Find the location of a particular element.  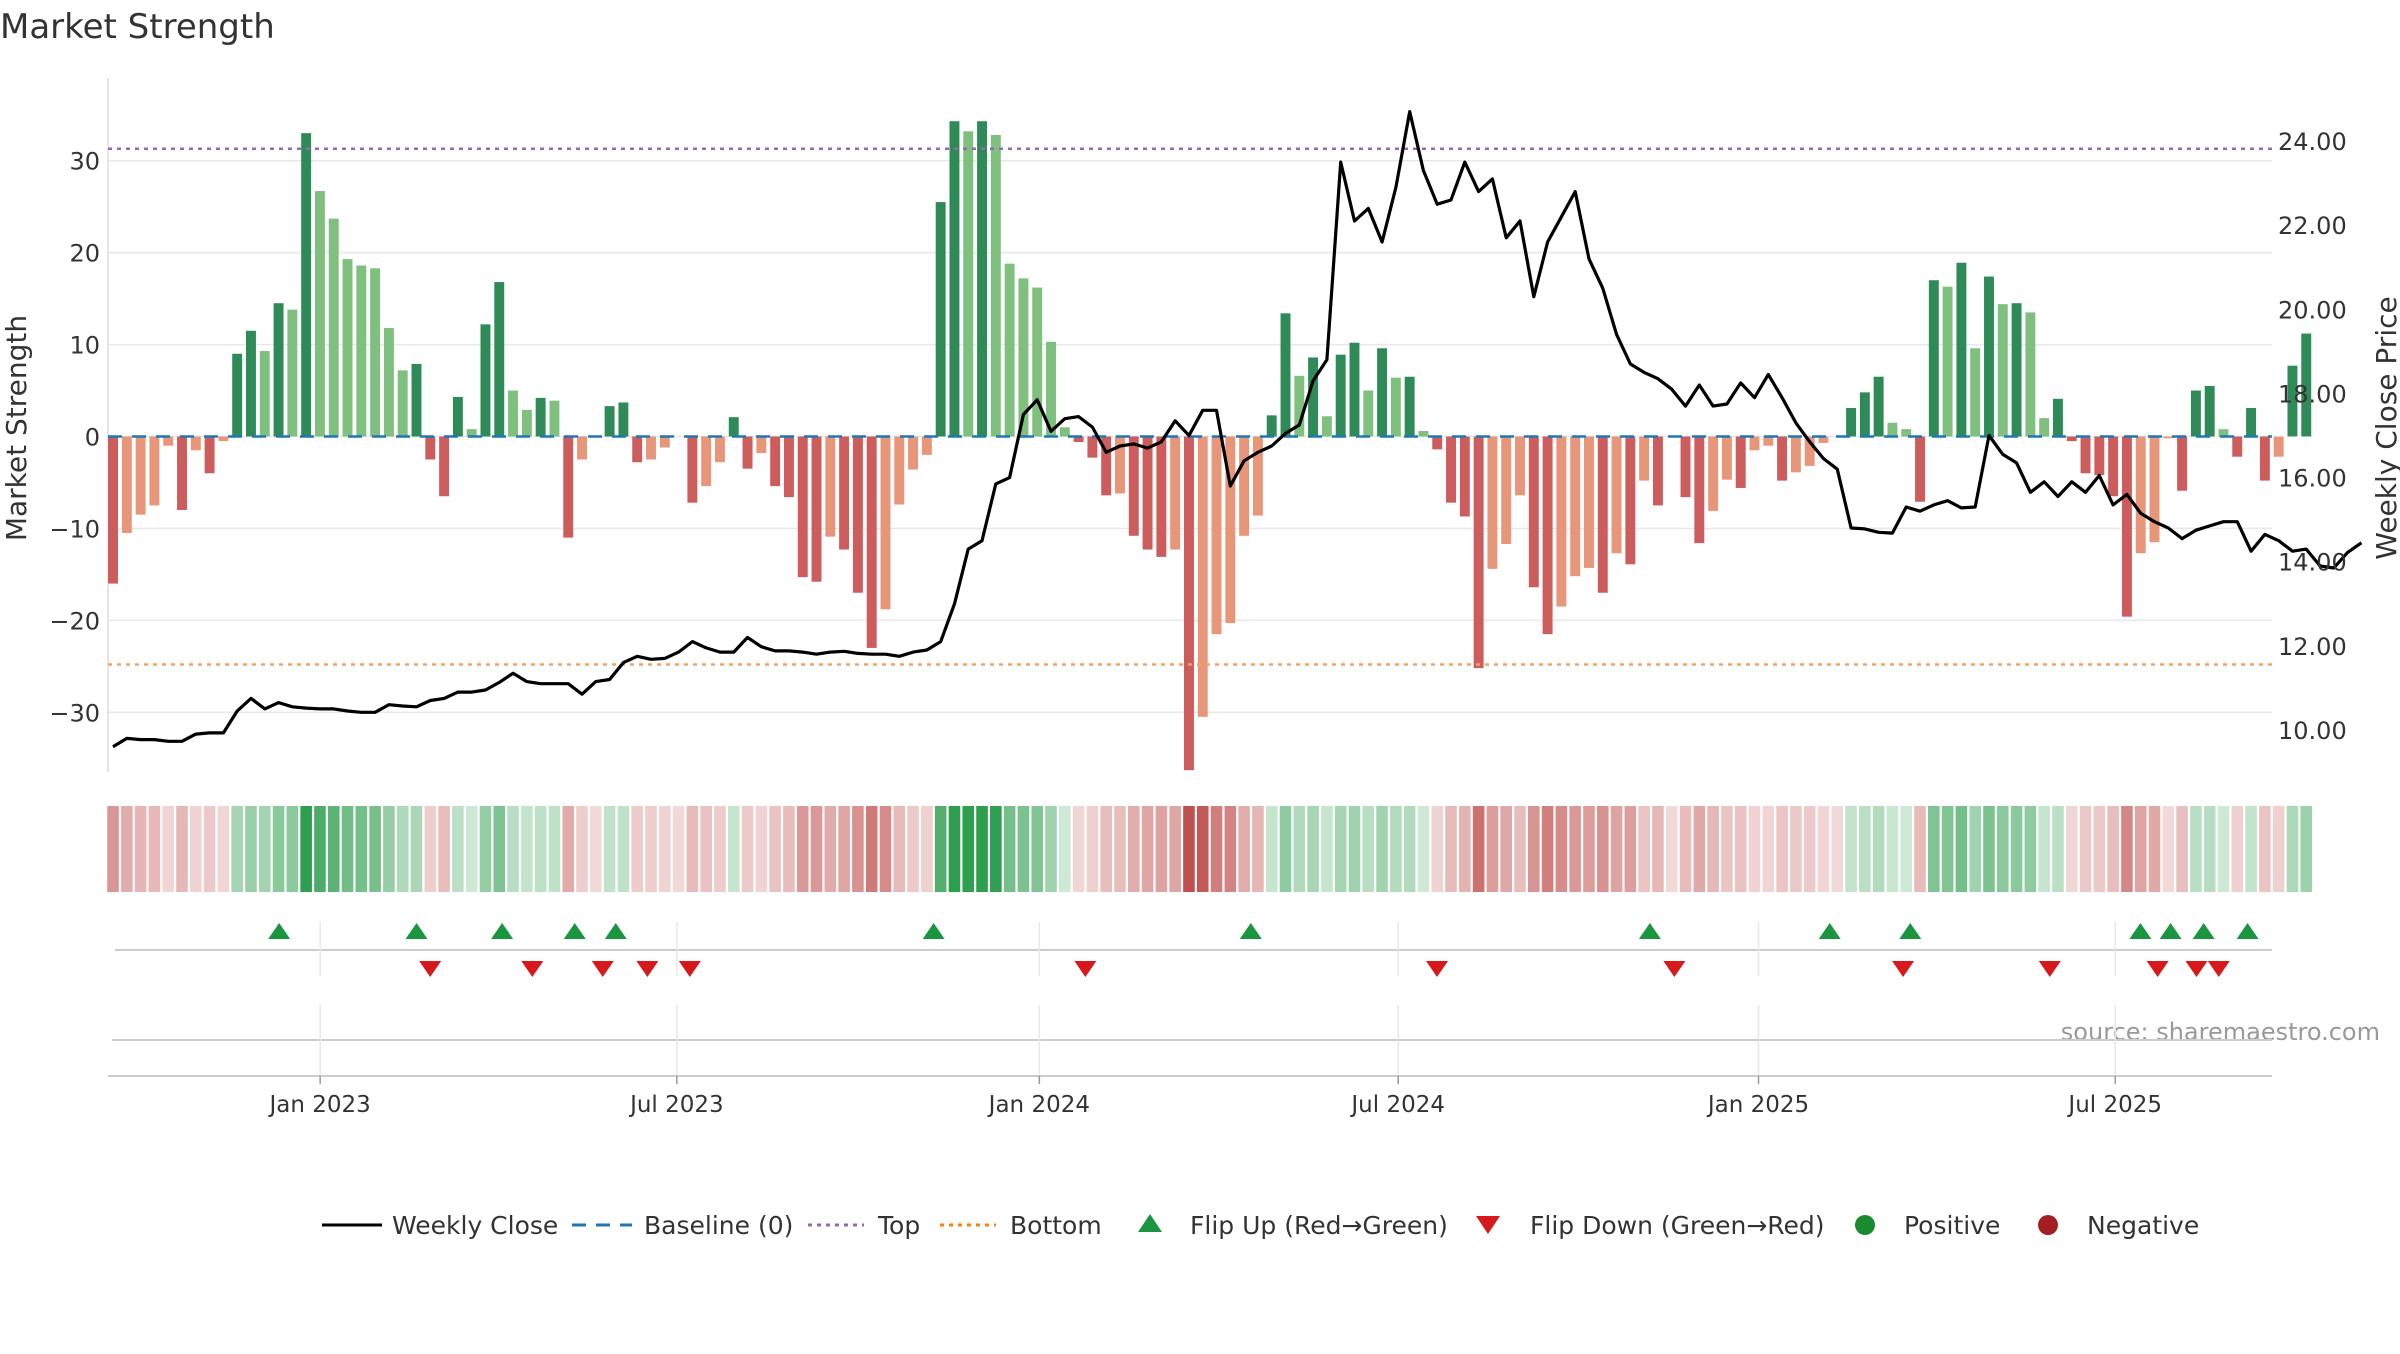

right-tick-label: 22.00 is located at coordinates (2312, 226).